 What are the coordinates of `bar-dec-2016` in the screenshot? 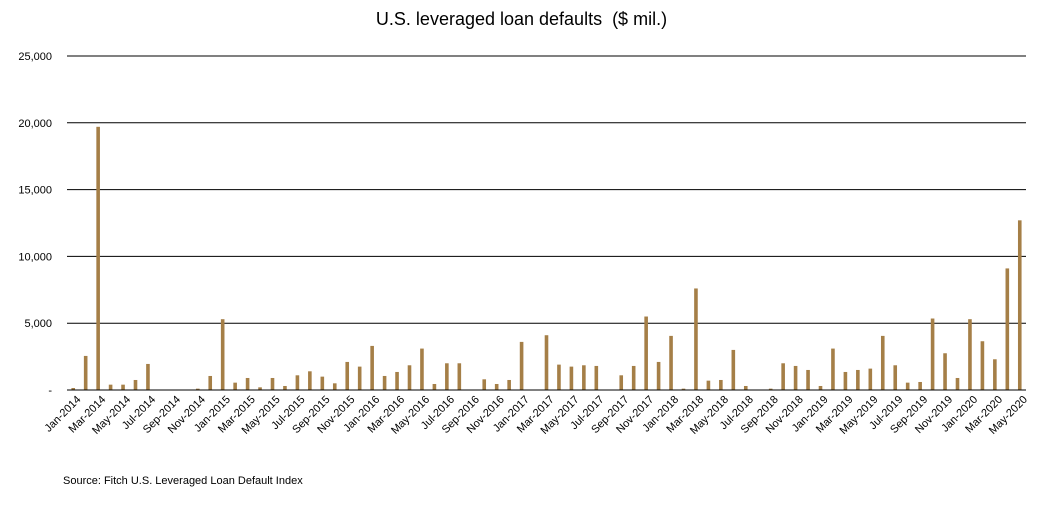 It's located at (509, 384).